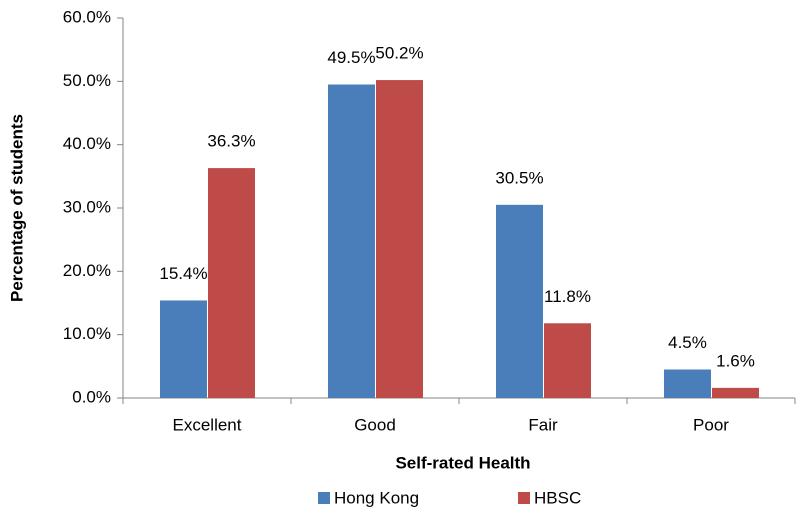 The height and width of the screenshot is (519, 797). I want to click on y-tick-label: 40.0%, so click(87, 143).